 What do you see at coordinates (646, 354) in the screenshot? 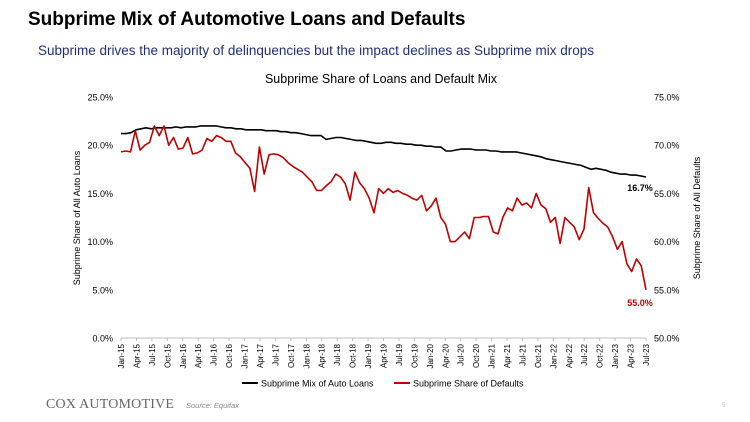
I see `x-tick-label: Jul-23` at bounding box center [646, 354].